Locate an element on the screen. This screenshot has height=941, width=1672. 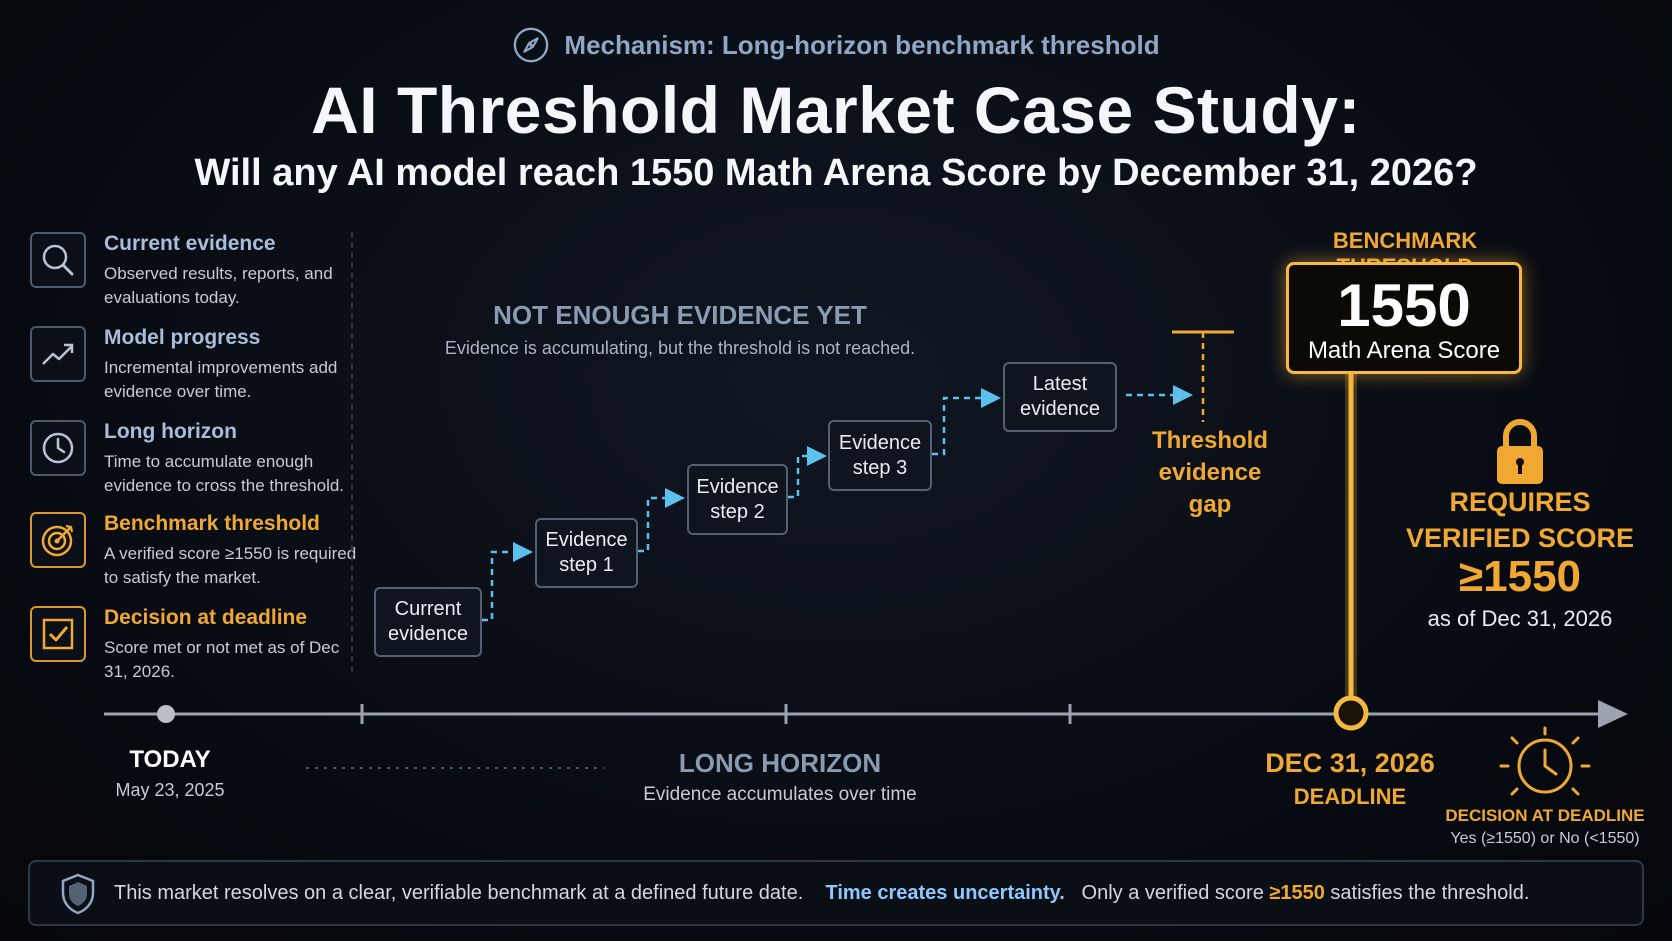
search-icon is located at coordinates (58, 260).